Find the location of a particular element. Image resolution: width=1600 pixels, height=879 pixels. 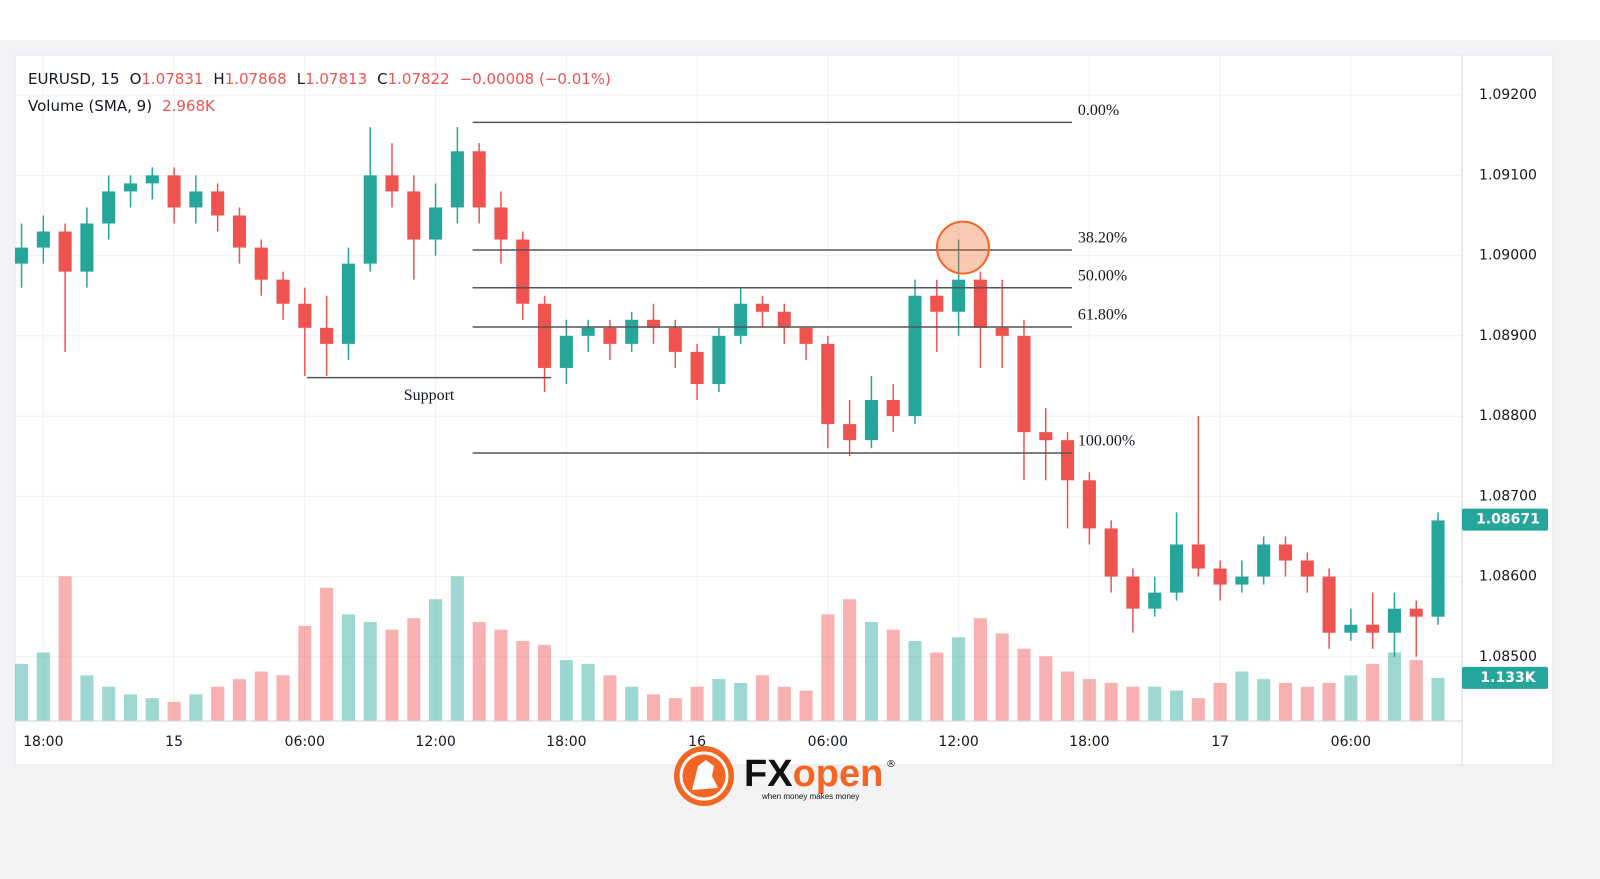

high-value: 1.07868 is located at coordinates (256, 79).